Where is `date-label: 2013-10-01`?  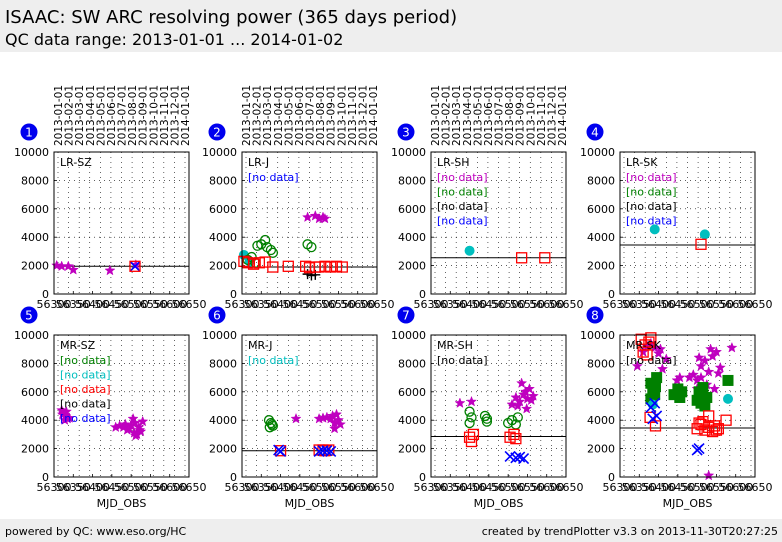 date-label: 2013-10-01 is located at coordinates (154, 115).